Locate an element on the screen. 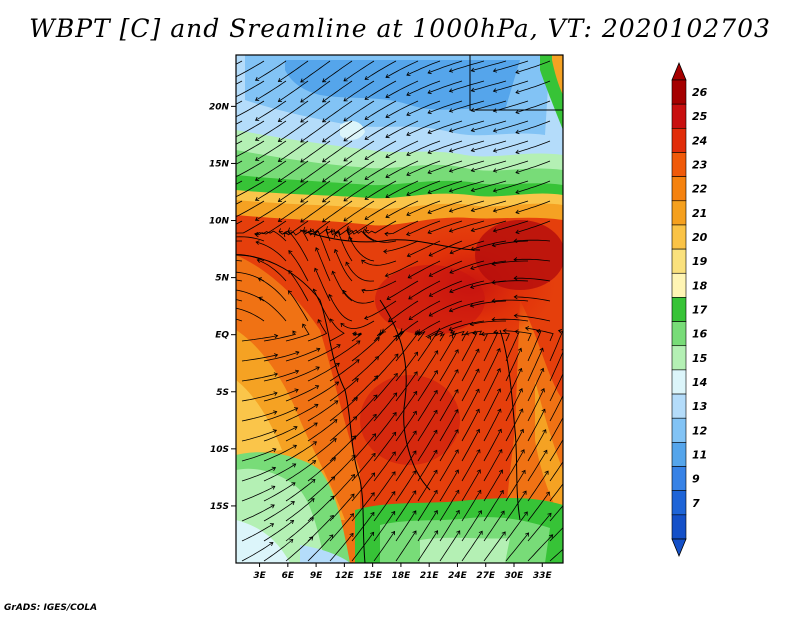 This screenshot has height=618, width=800. longitude-axis: 3E 6E 9E 12E 15E 18E 21E 24E 27E 30E 33E is located at coordinates (402, 572).